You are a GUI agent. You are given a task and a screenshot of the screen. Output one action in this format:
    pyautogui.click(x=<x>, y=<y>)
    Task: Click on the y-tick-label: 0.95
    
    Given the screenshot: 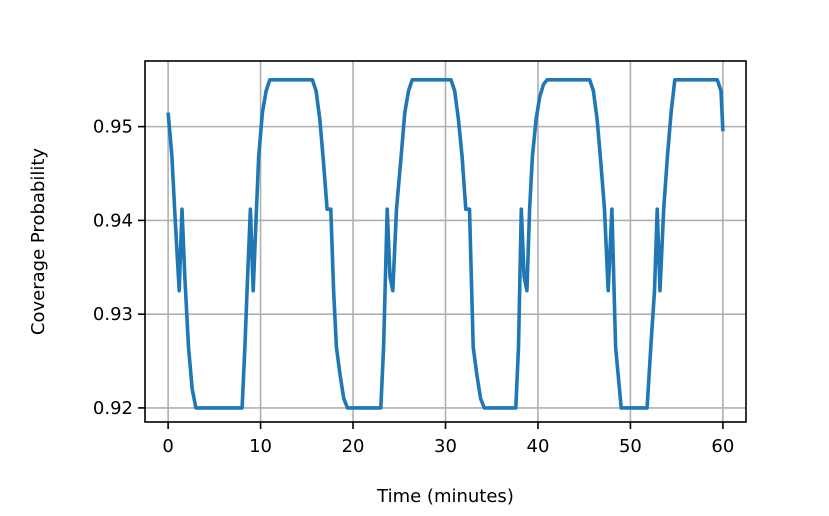 What is the action you would take?
    pyautogui.click(x=113, y=127)
    